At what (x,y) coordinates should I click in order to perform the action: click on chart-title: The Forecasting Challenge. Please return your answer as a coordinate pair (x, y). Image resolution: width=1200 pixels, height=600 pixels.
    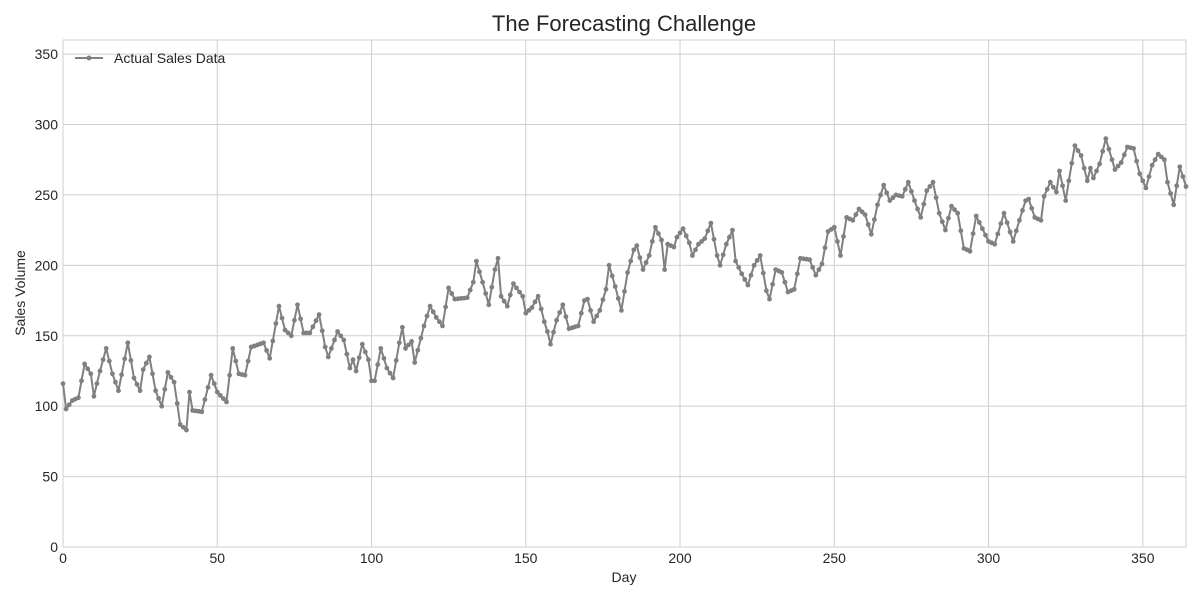
    Looking at the image, I should click on (624, 23).